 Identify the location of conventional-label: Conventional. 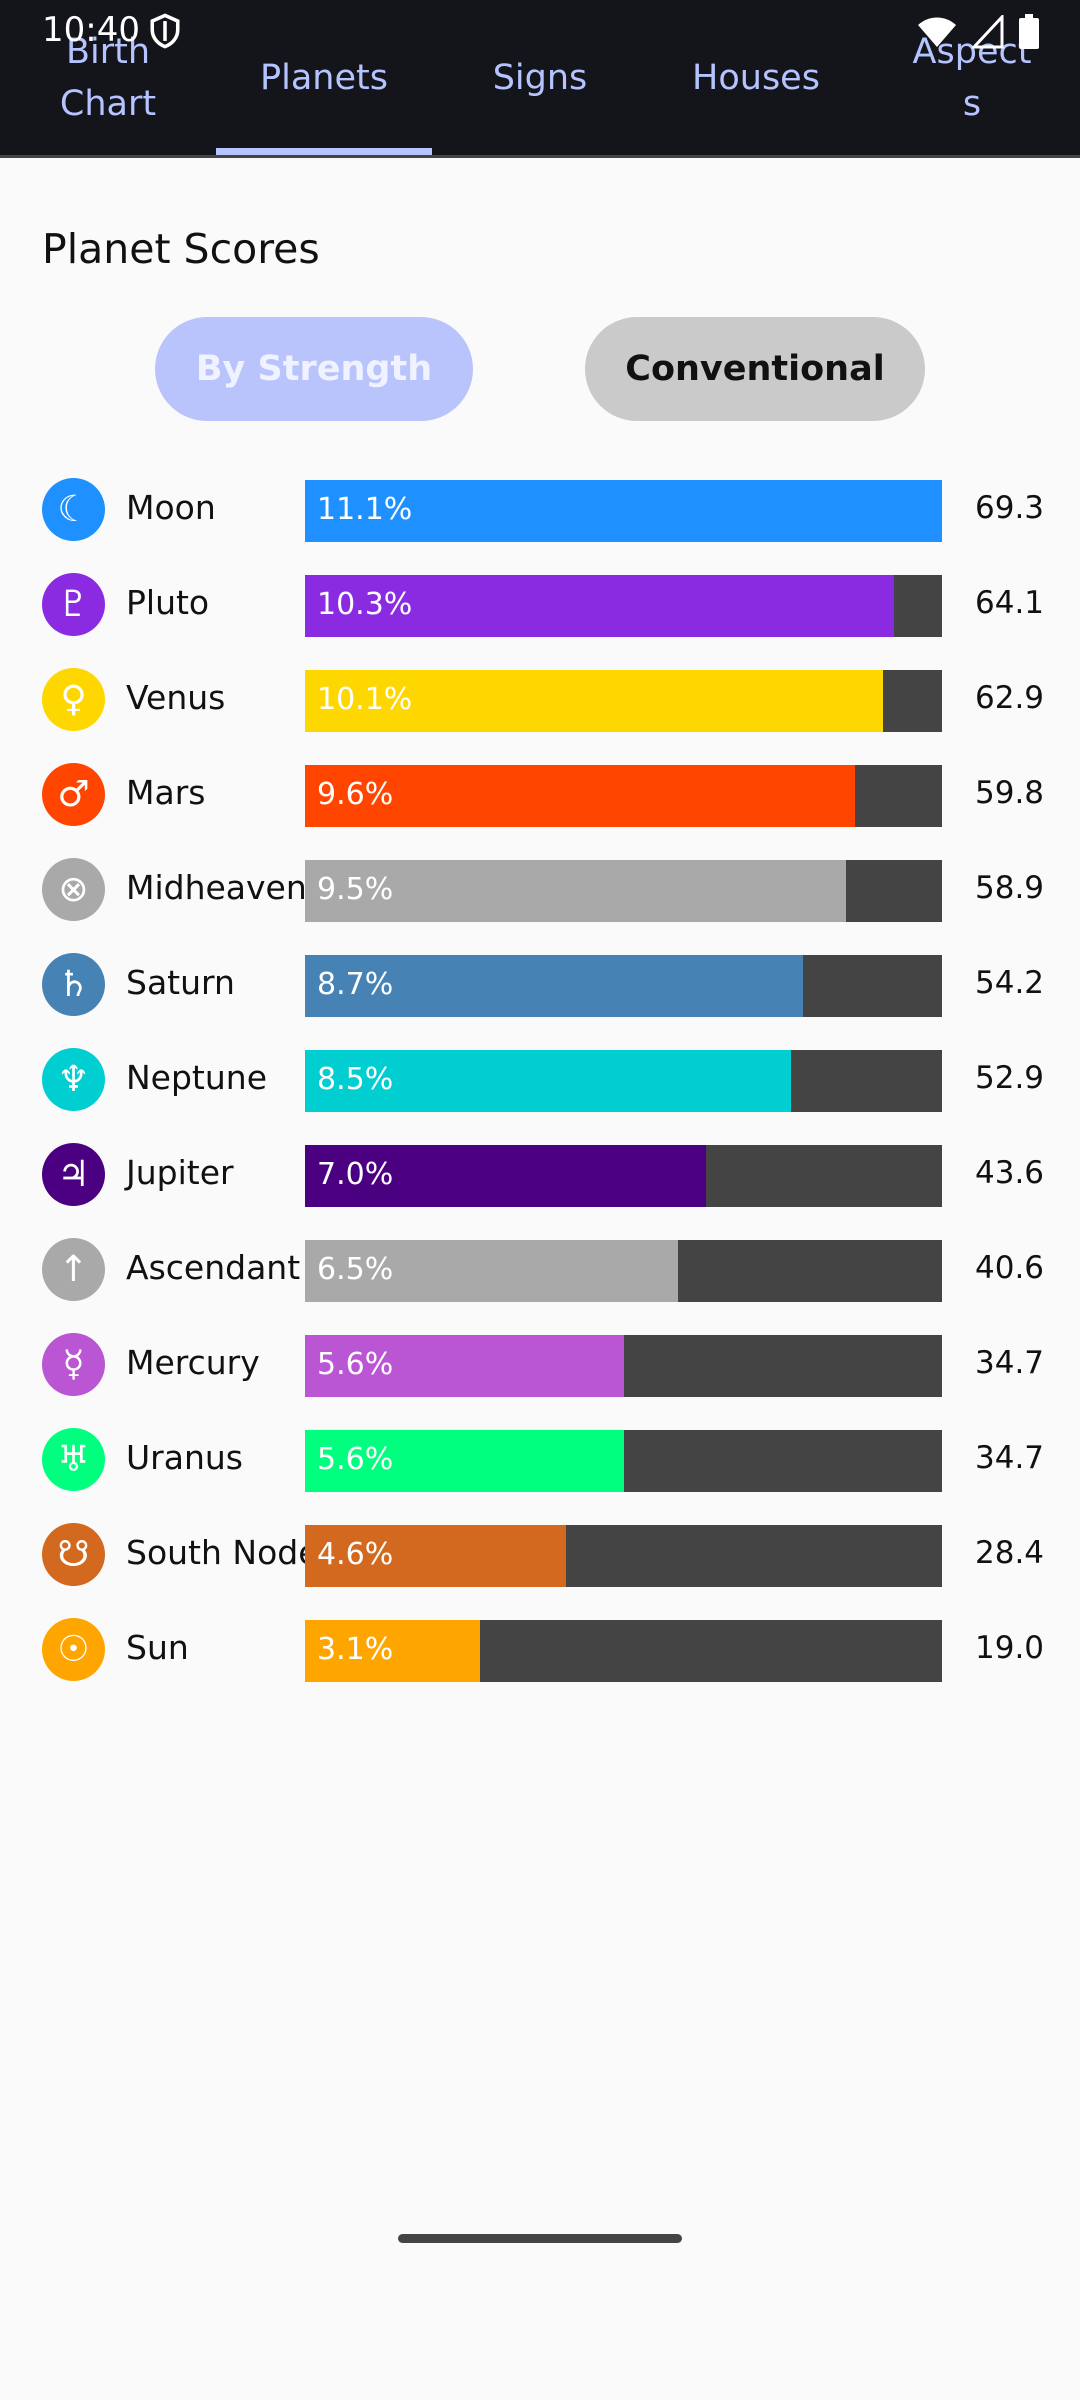
(755, 369).